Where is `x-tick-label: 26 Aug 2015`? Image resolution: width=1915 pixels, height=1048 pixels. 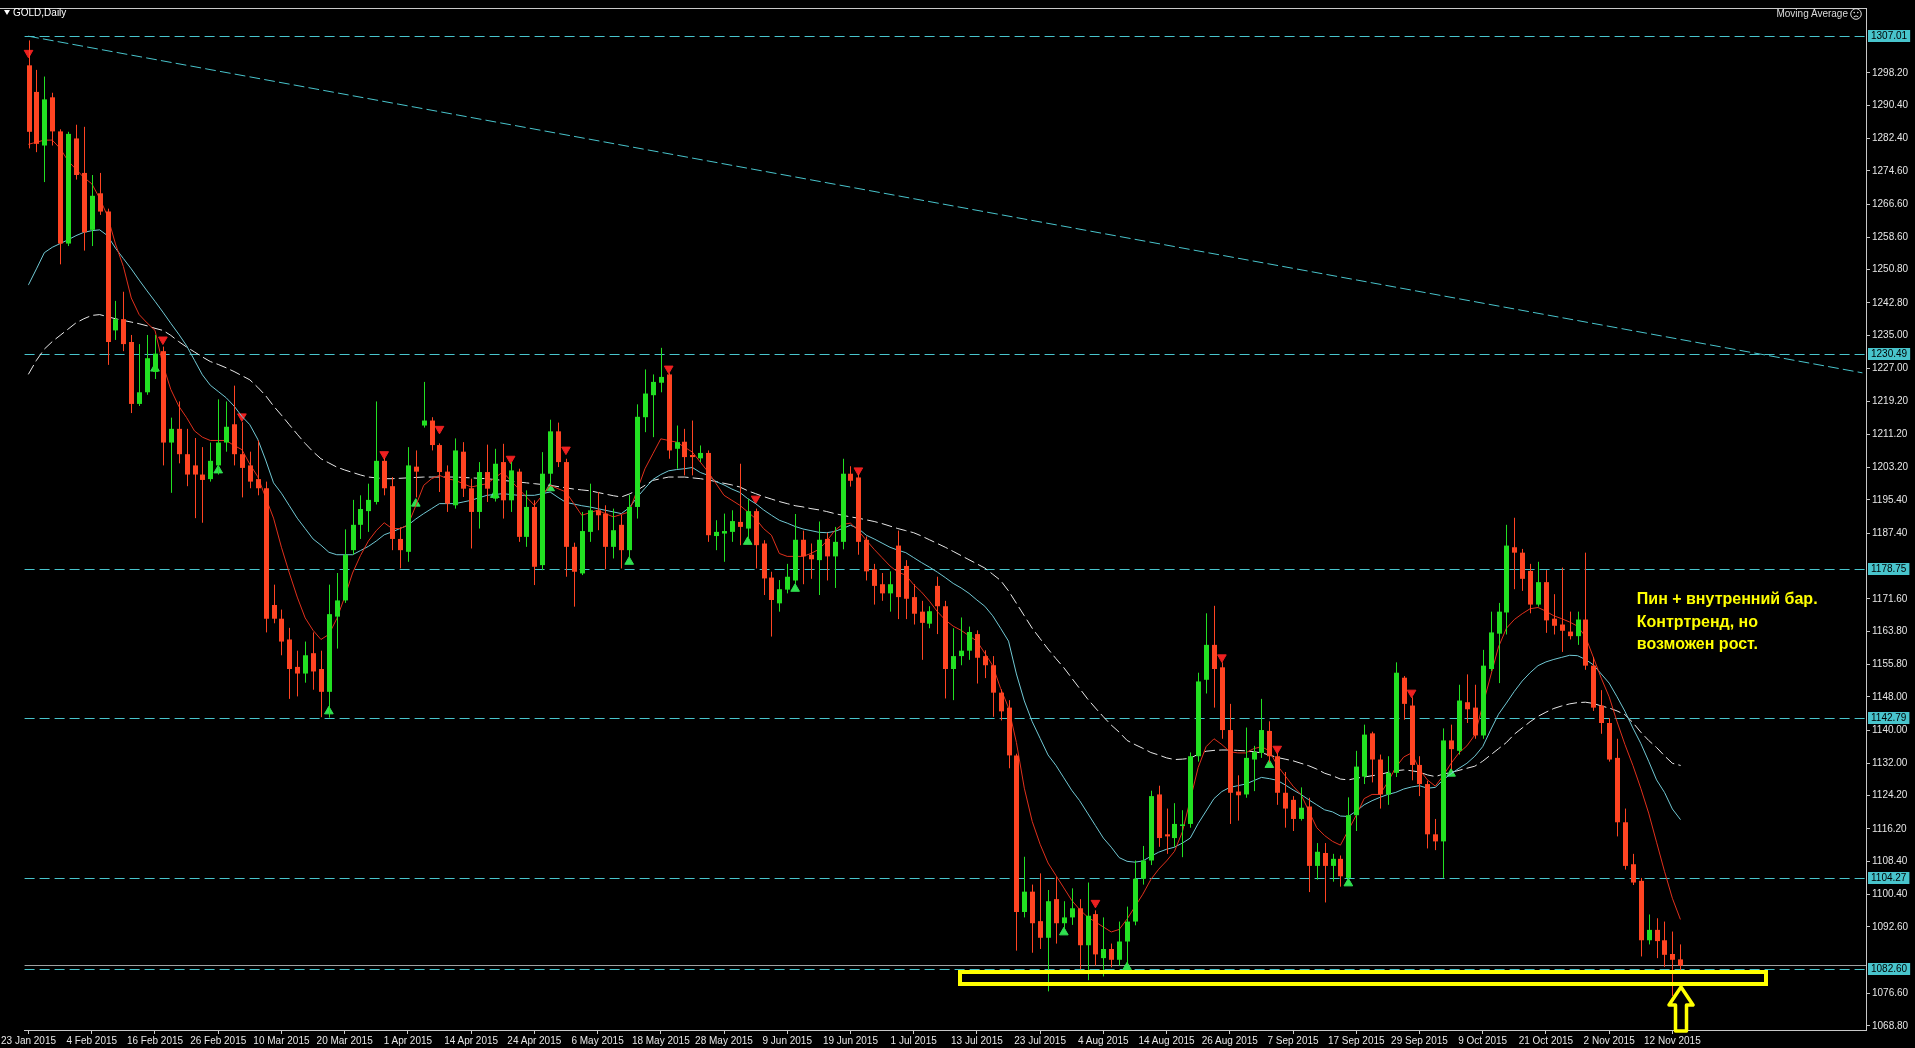 x-tick-label: 26 Aug 2015 is located at coordinates (1230, 1040).